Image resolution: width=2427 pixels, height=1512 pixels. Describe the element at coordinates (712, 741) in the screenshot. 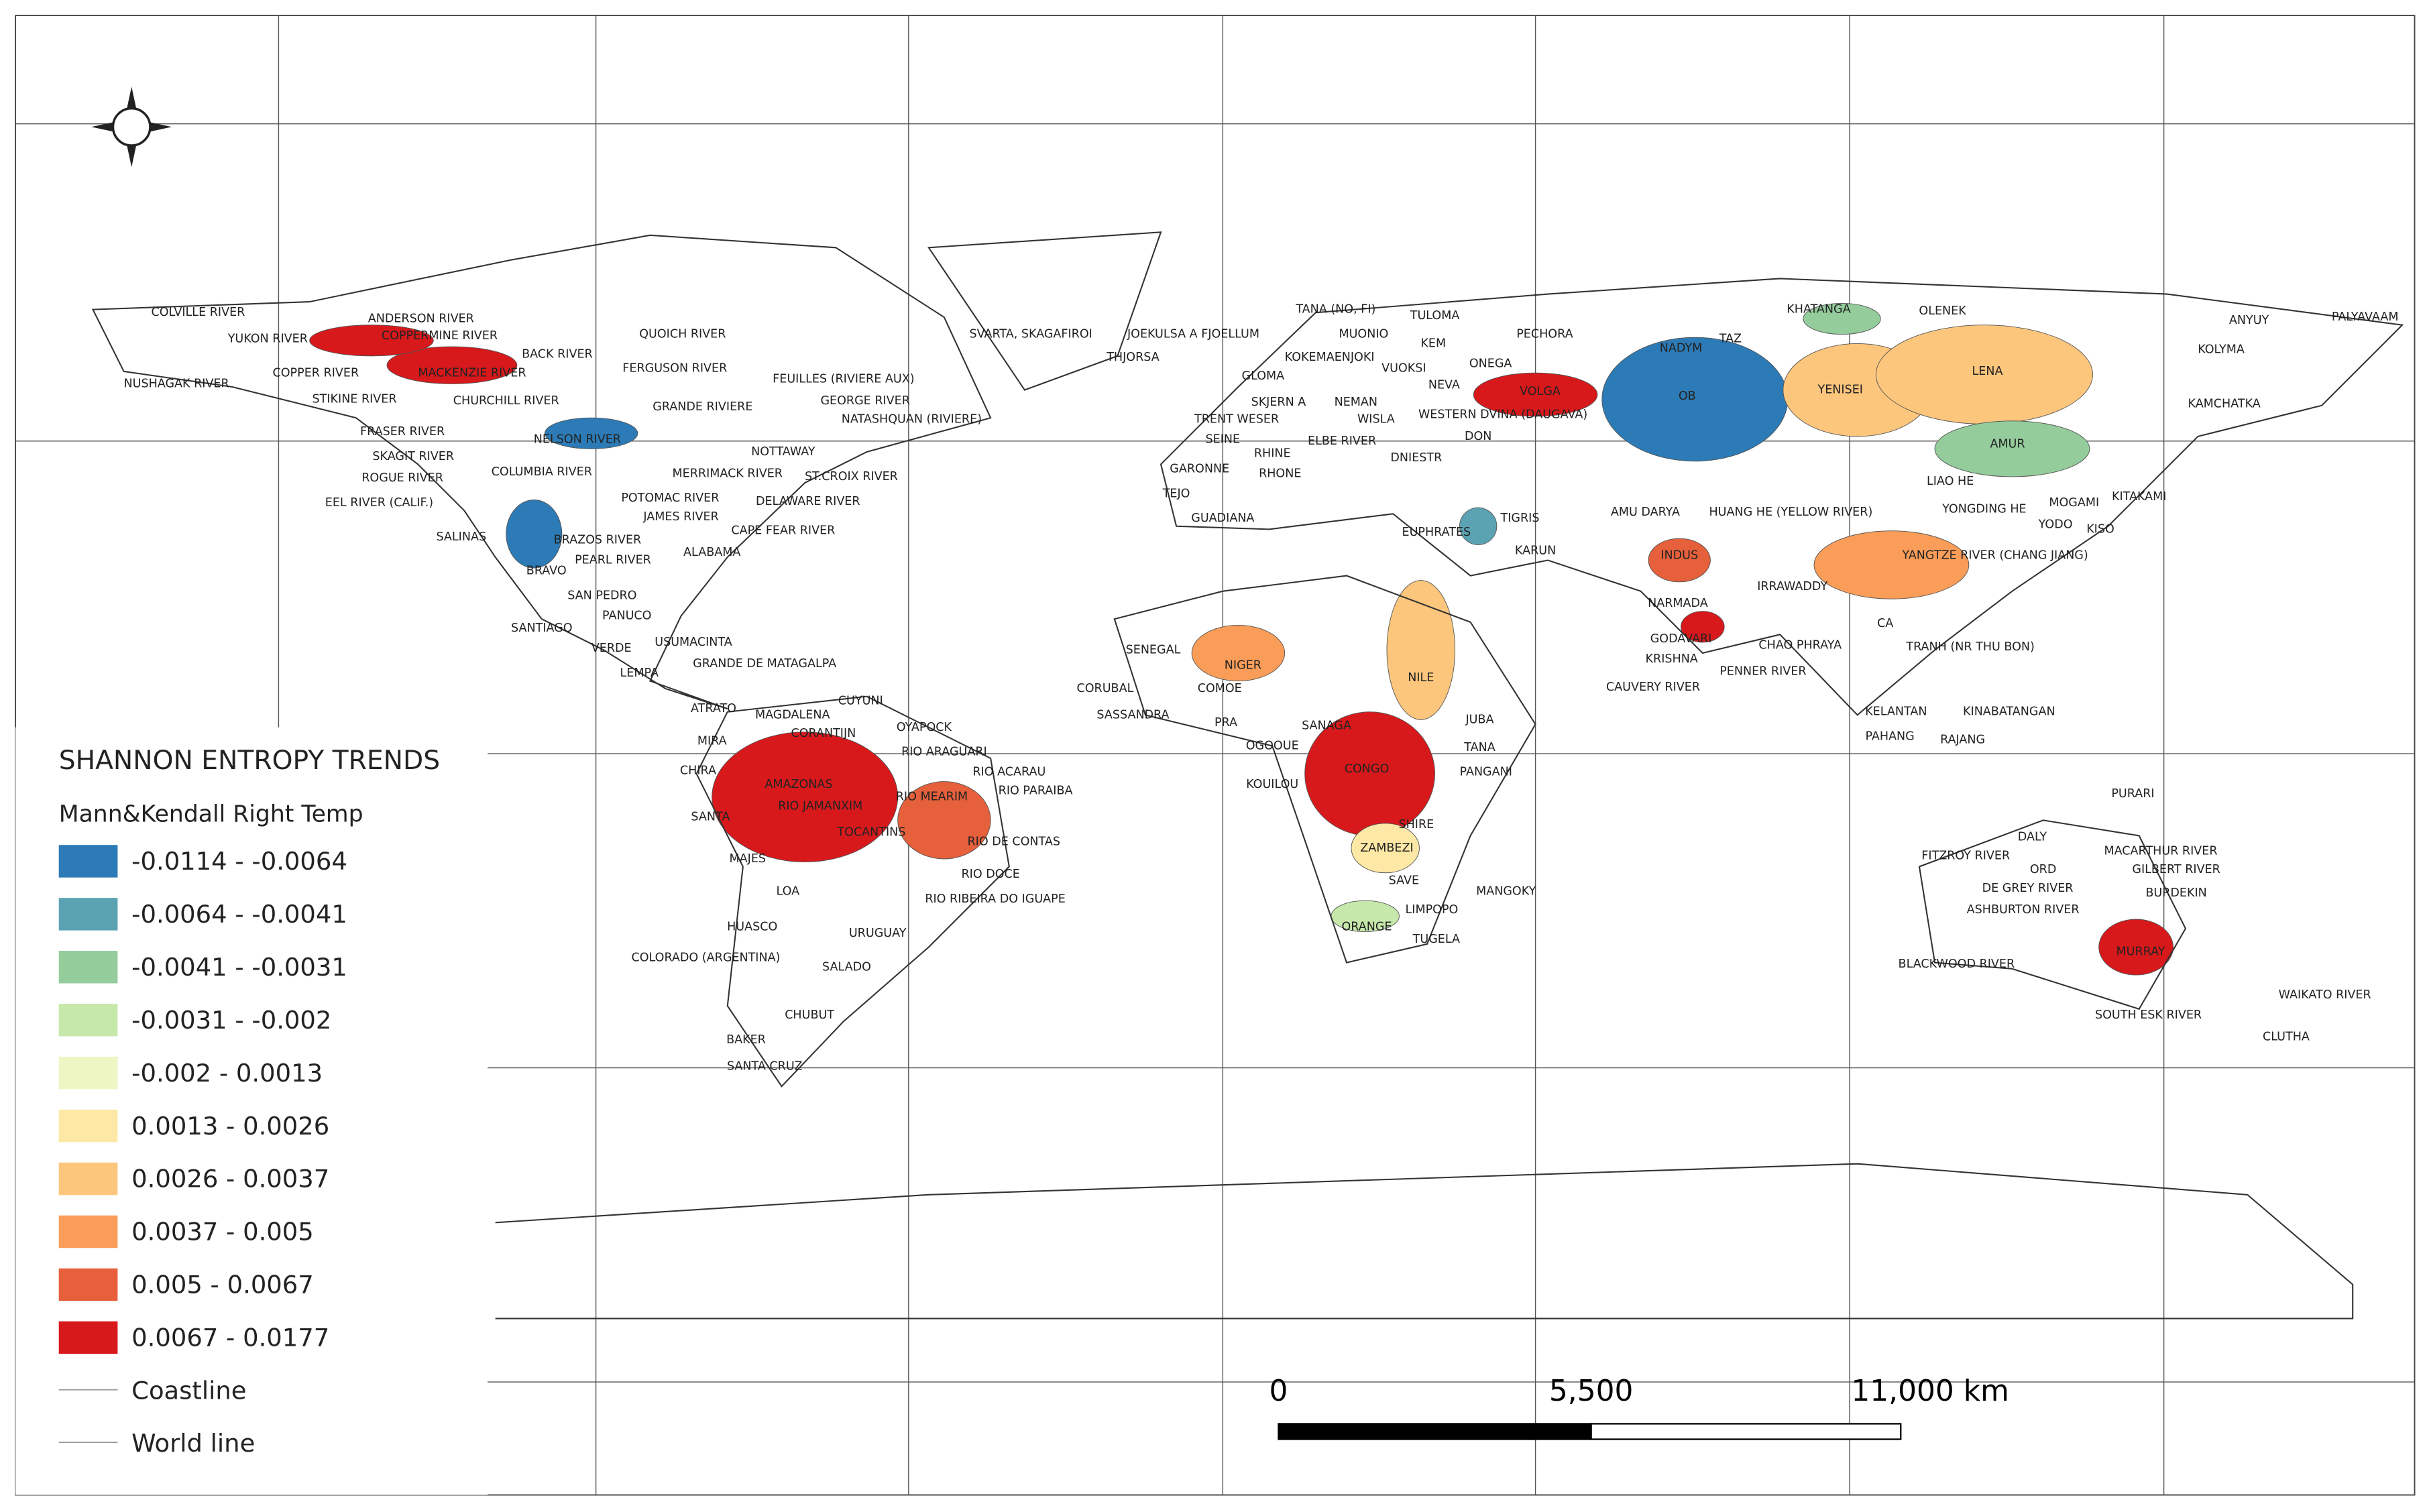

I see `river-label: MIRA` at that location.